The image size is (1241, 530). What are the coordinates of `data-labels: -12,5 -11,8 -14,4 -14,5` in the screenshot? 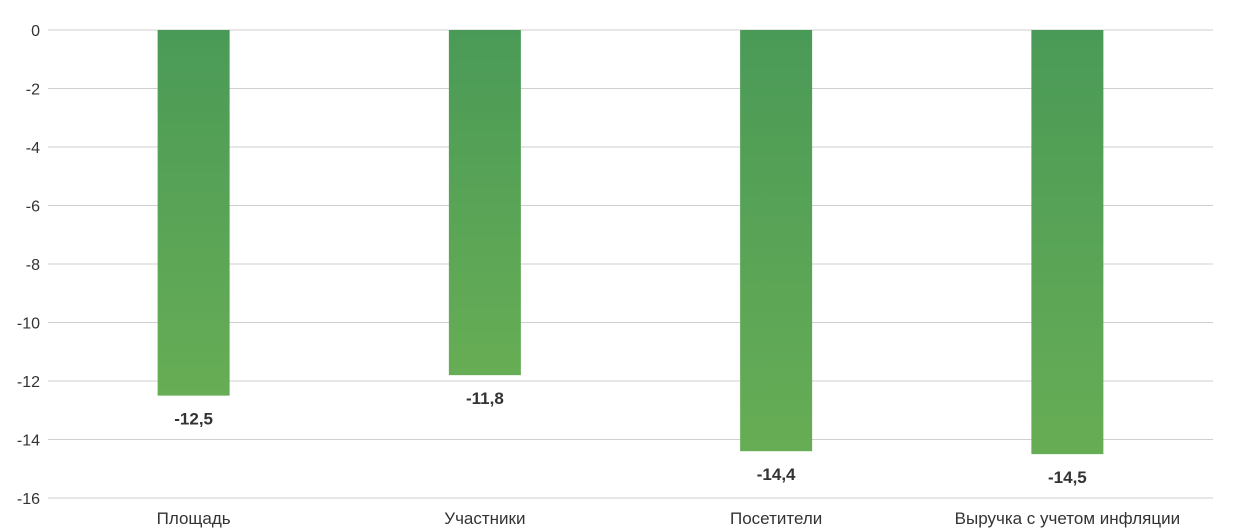 It's located at (630, 438).